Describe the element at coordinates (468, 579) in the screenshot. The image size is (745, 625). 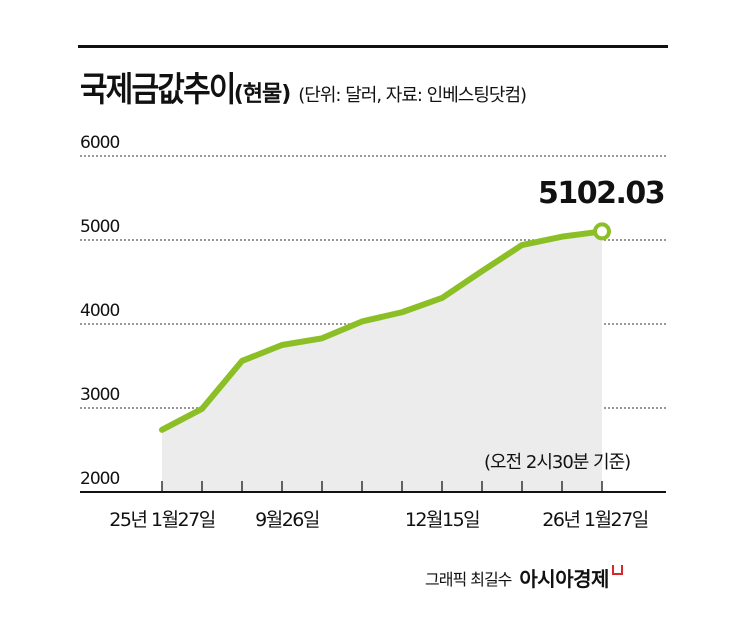
I see `graphic-credit: 그래픽 최길수` at that location.